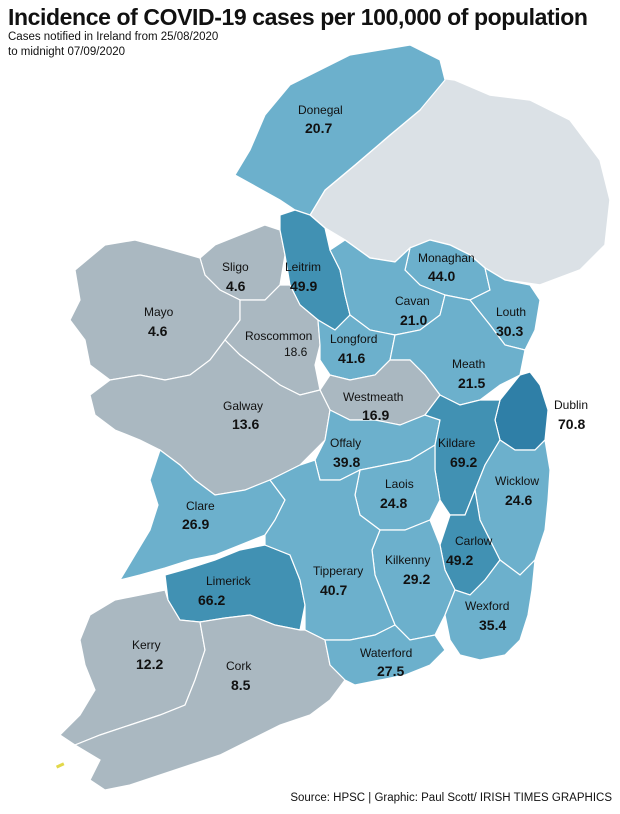 The image size is (620, 814). What do you see at coordinates (149, 664) in the screenshot?
I see `label-kerry-value: 12.2` at bounding box center [149, 664].